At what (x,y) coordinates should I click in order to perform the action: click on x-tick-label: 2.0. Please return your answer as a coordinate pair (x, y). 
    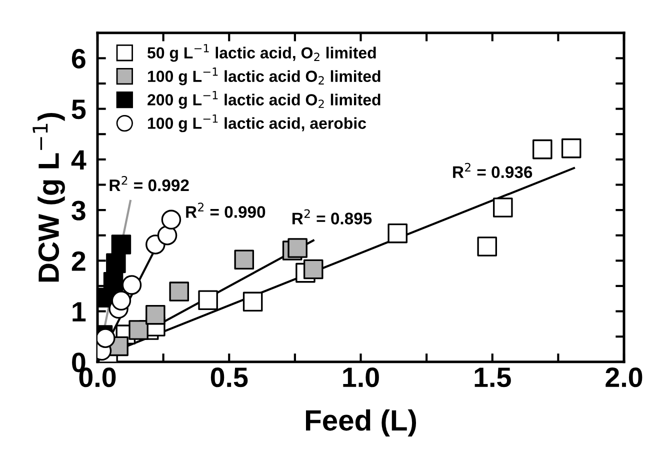
    Looking at the image, I should click on (624, 377).